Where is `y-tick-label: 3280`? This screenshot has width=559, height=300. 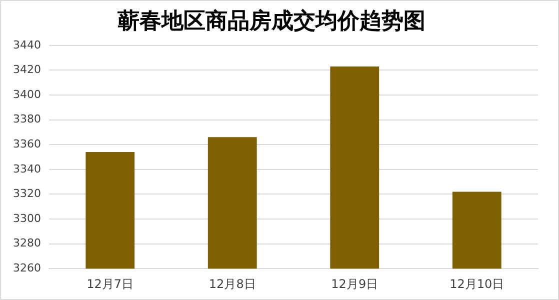 y-tick-label: 3280 is located at coordinates (26, 243).